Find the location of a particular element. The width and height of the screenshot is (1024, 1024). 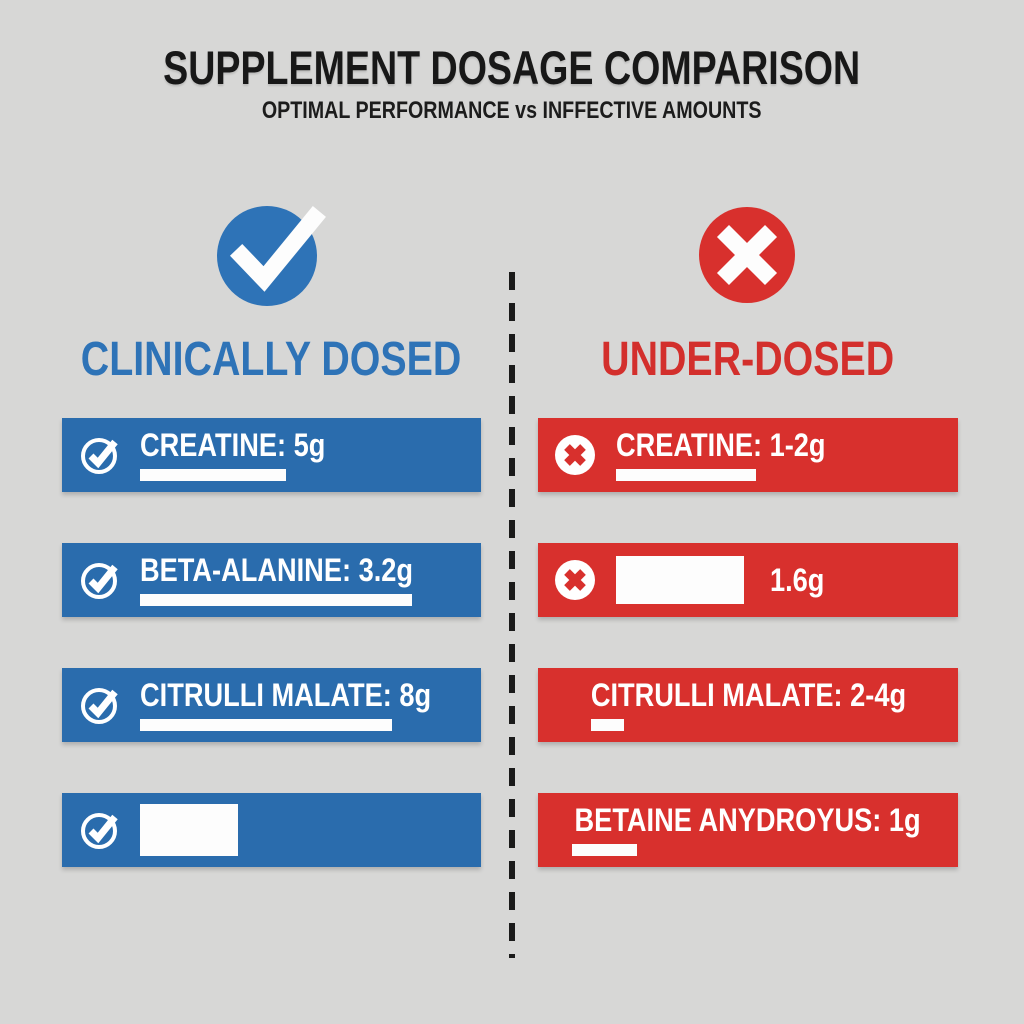

x-circle-svg is located at coordinates (746, 255).